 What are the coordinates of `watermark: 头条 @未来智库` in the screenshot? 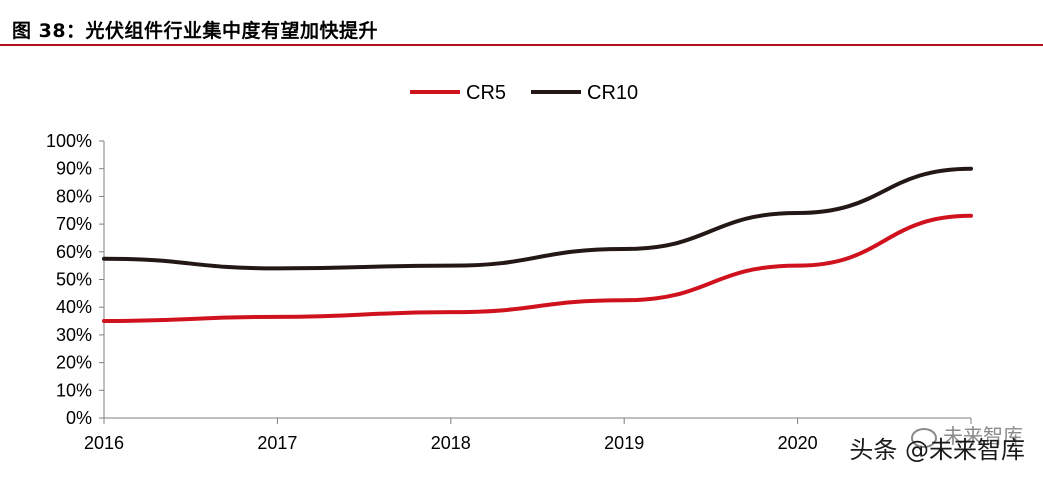 It's located at (937, 447).